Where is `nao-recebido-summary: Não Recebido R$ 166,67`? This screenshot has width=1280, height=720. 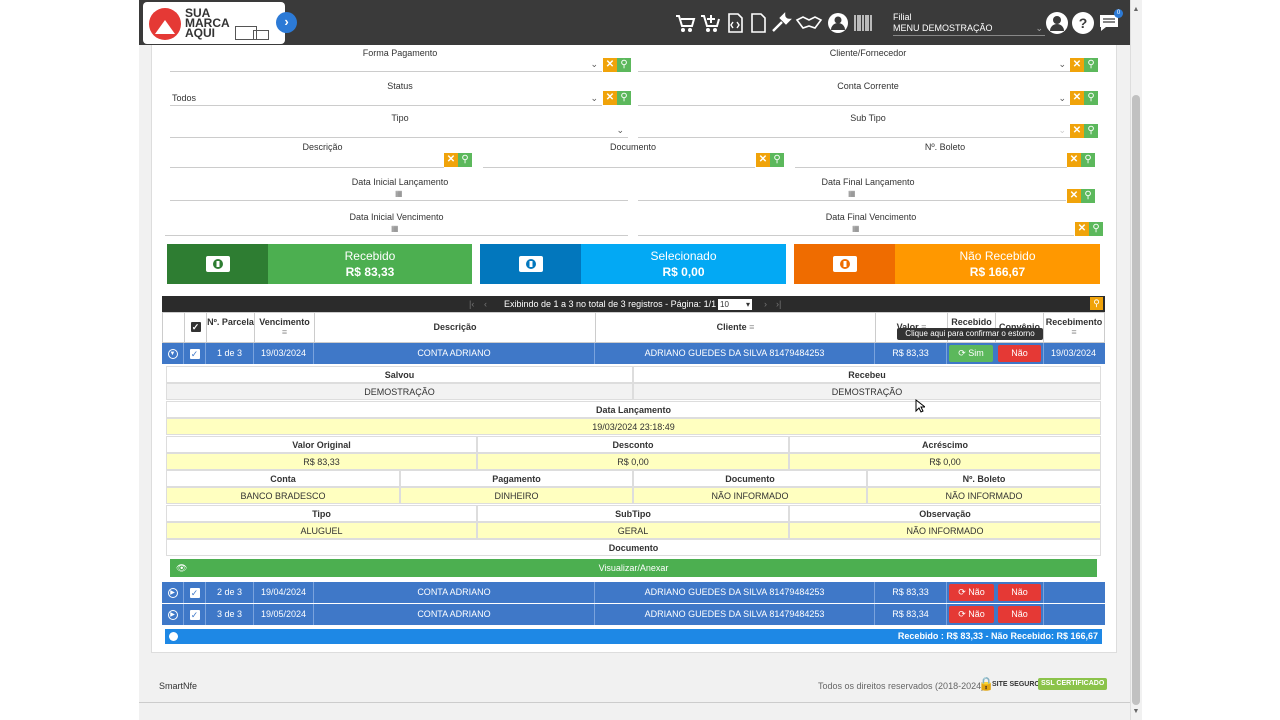
nao-recebido-summary: Não Recebido R$ 166,67 is located at coordinates (947, 264).